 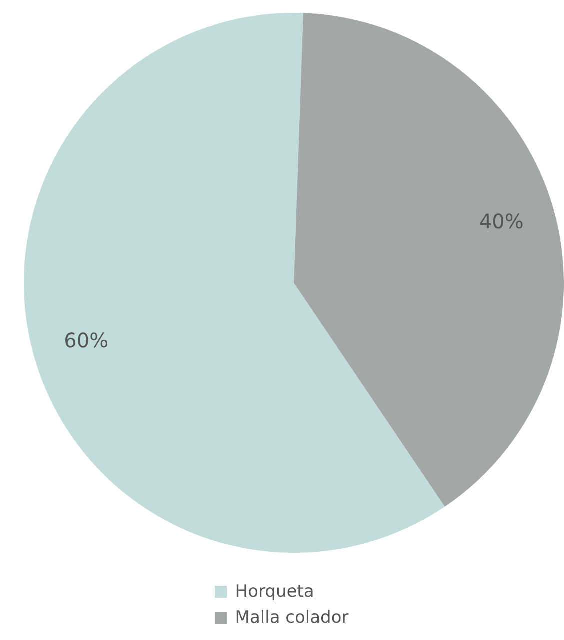 What do you see at coordinates (86, 340) in the screenshot?
I see `data-label: 60%` at bounding box center [86, 340].